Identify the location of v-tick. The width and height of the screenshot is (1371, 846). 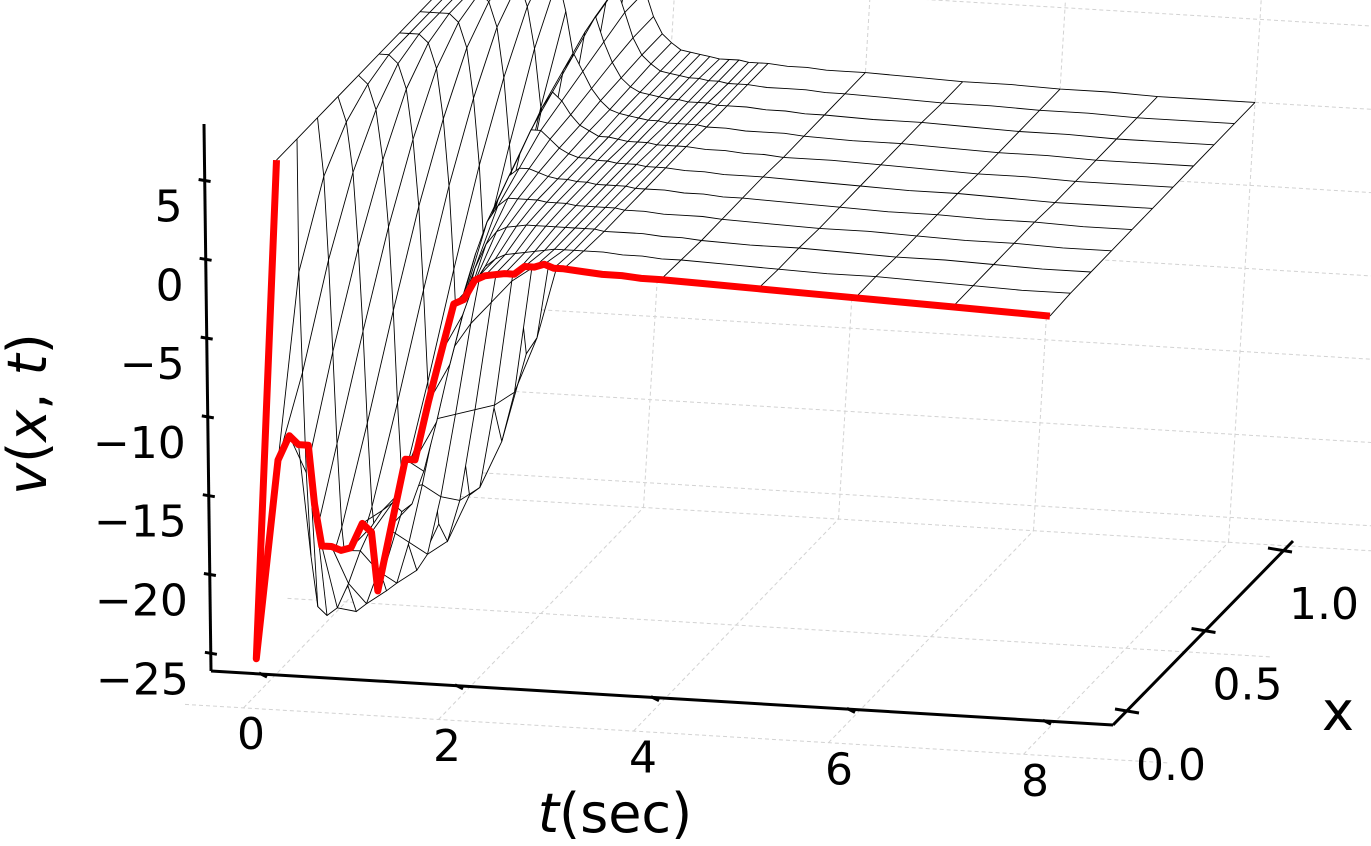
(211, 653).